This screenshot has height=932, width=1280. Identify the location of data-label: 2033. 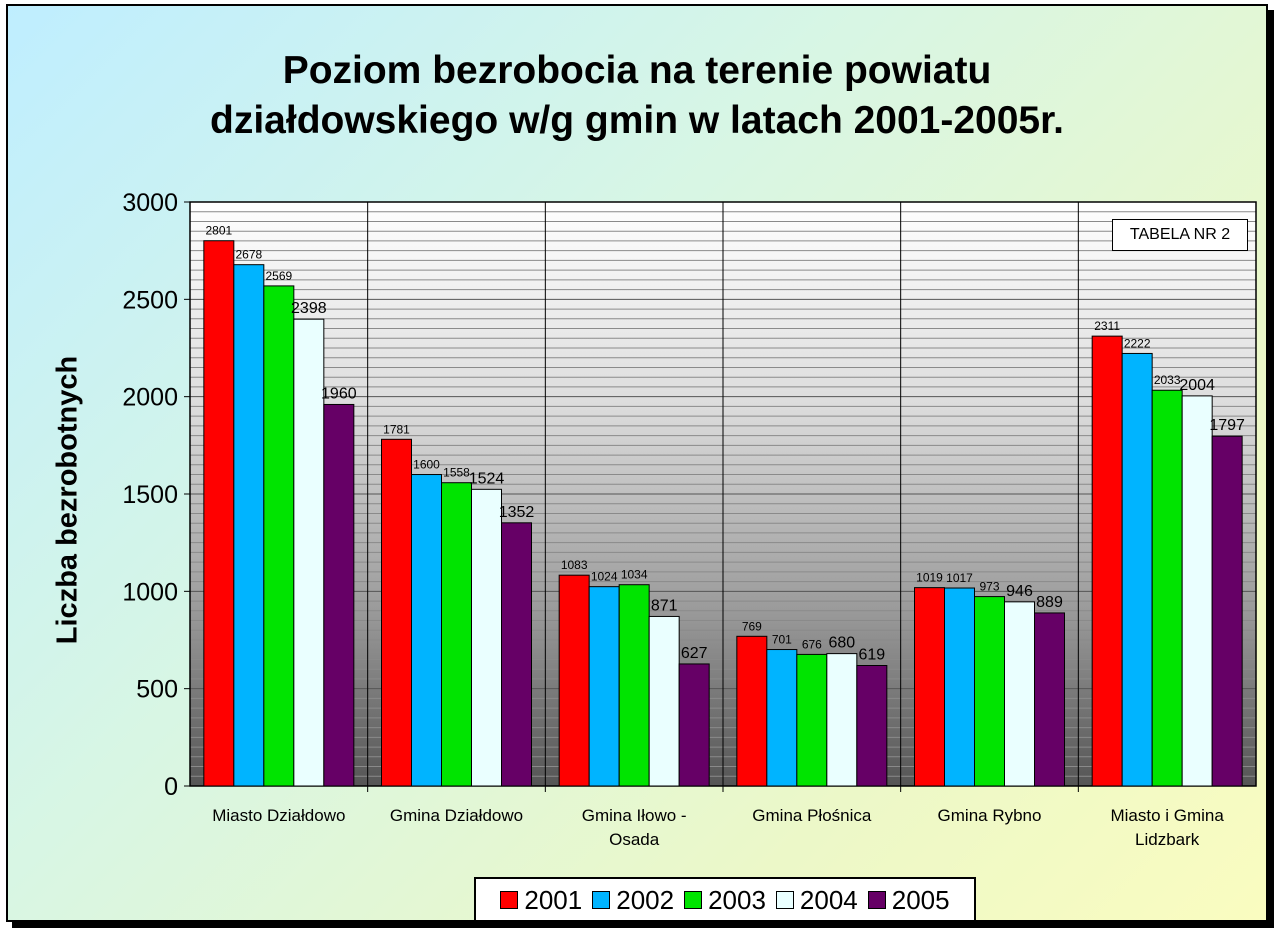
(1167, 380).